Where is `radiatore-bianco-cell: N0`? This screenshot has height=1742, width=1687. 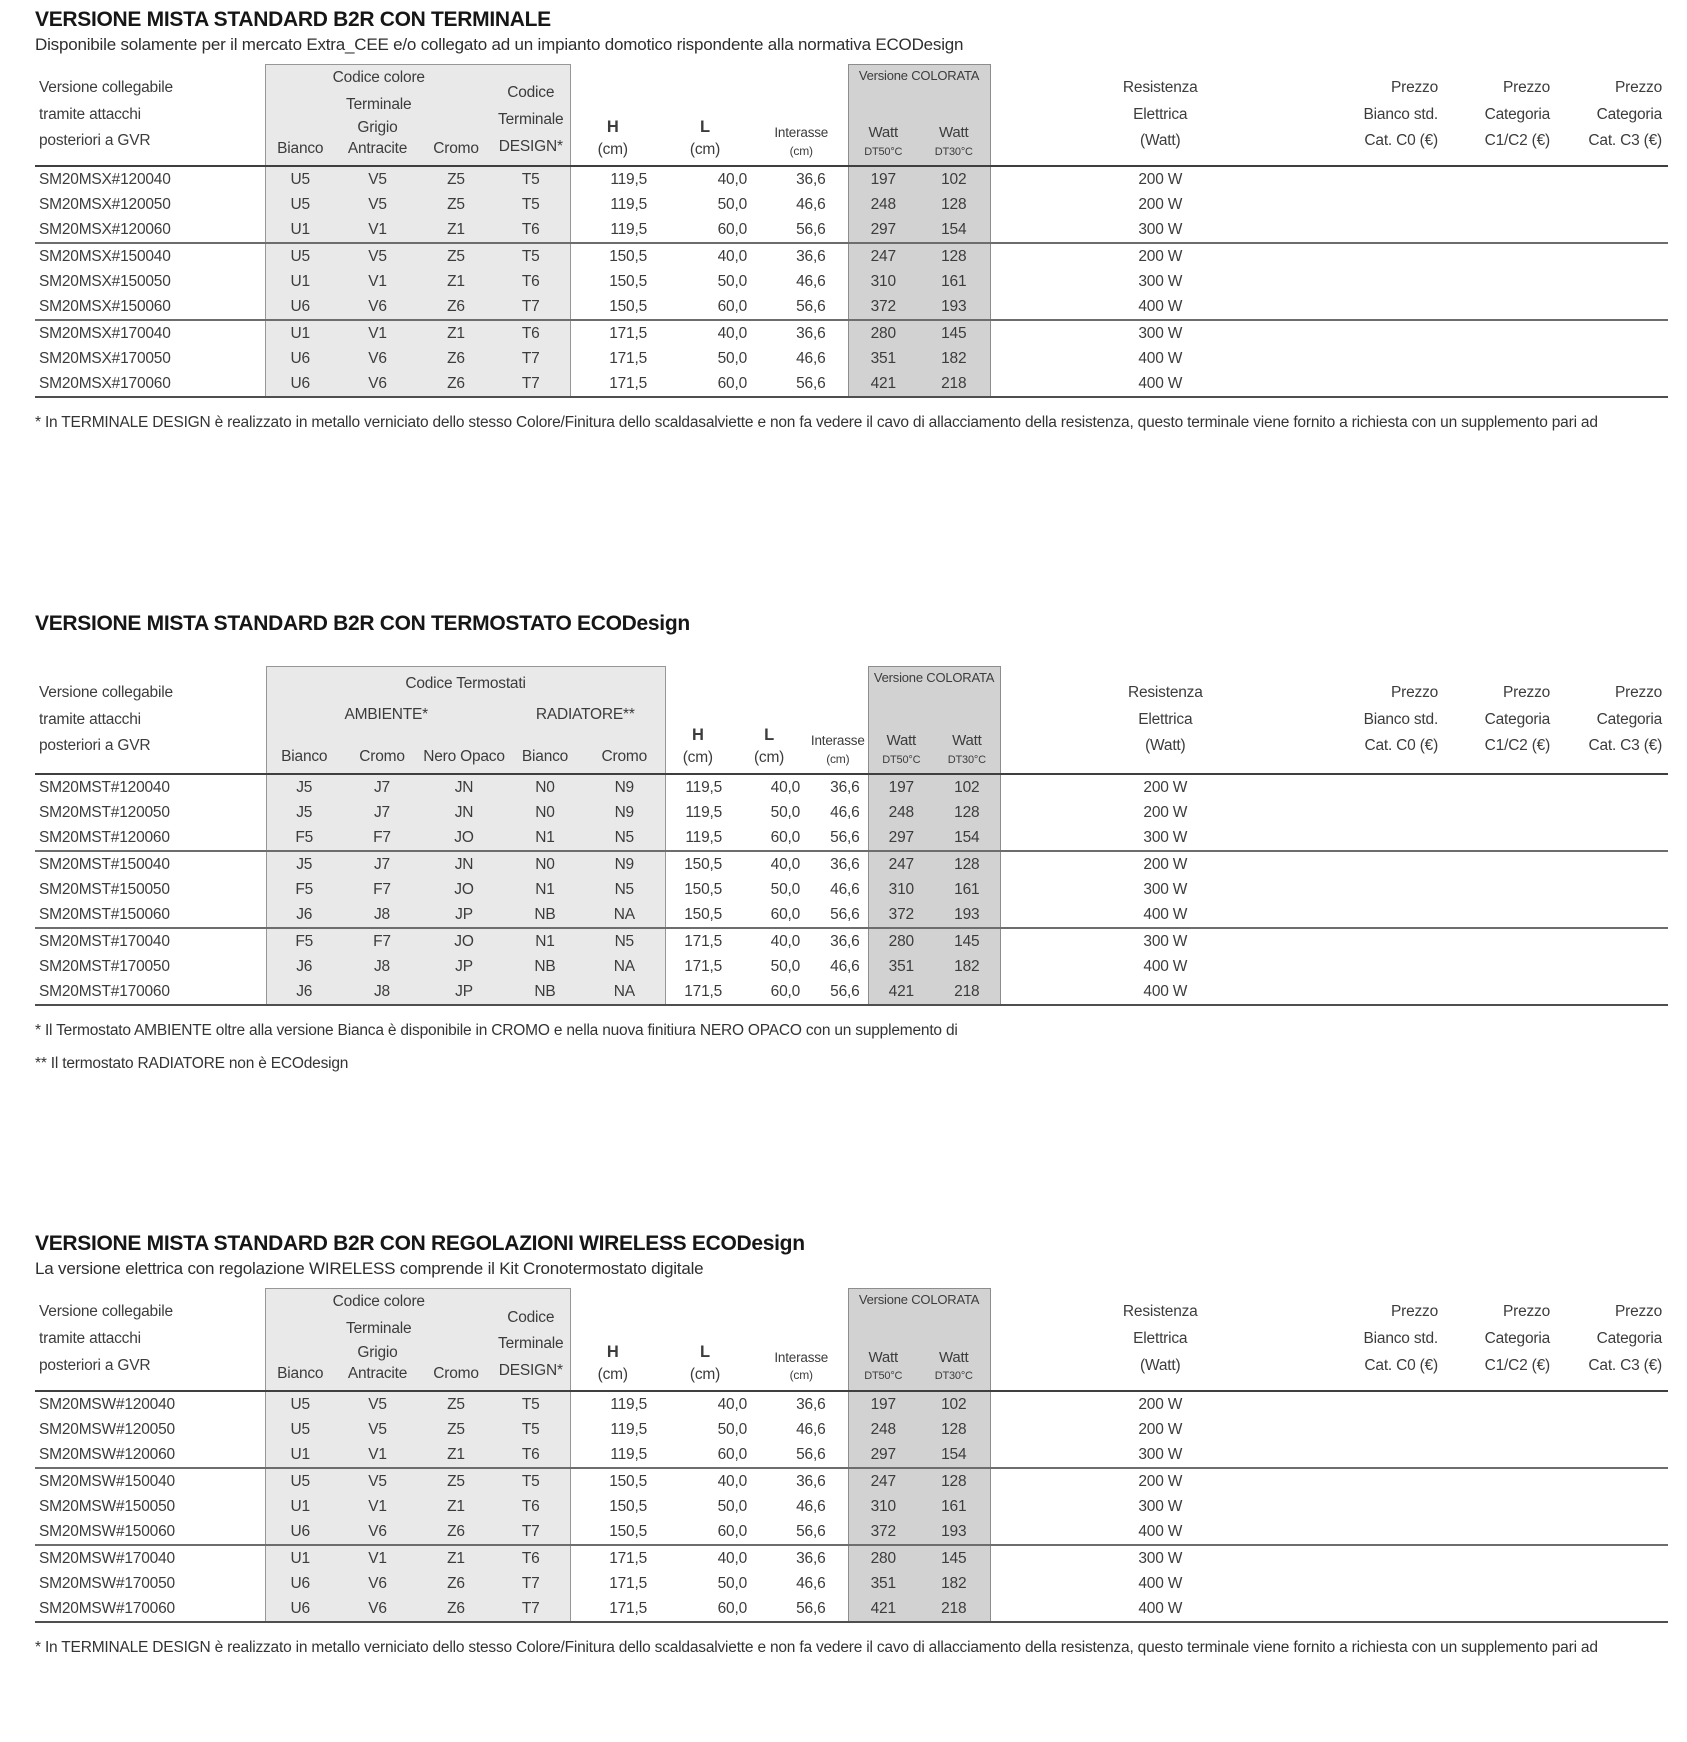 radiatore-bianco-cell: N0 is located at coordinates (545, 864).